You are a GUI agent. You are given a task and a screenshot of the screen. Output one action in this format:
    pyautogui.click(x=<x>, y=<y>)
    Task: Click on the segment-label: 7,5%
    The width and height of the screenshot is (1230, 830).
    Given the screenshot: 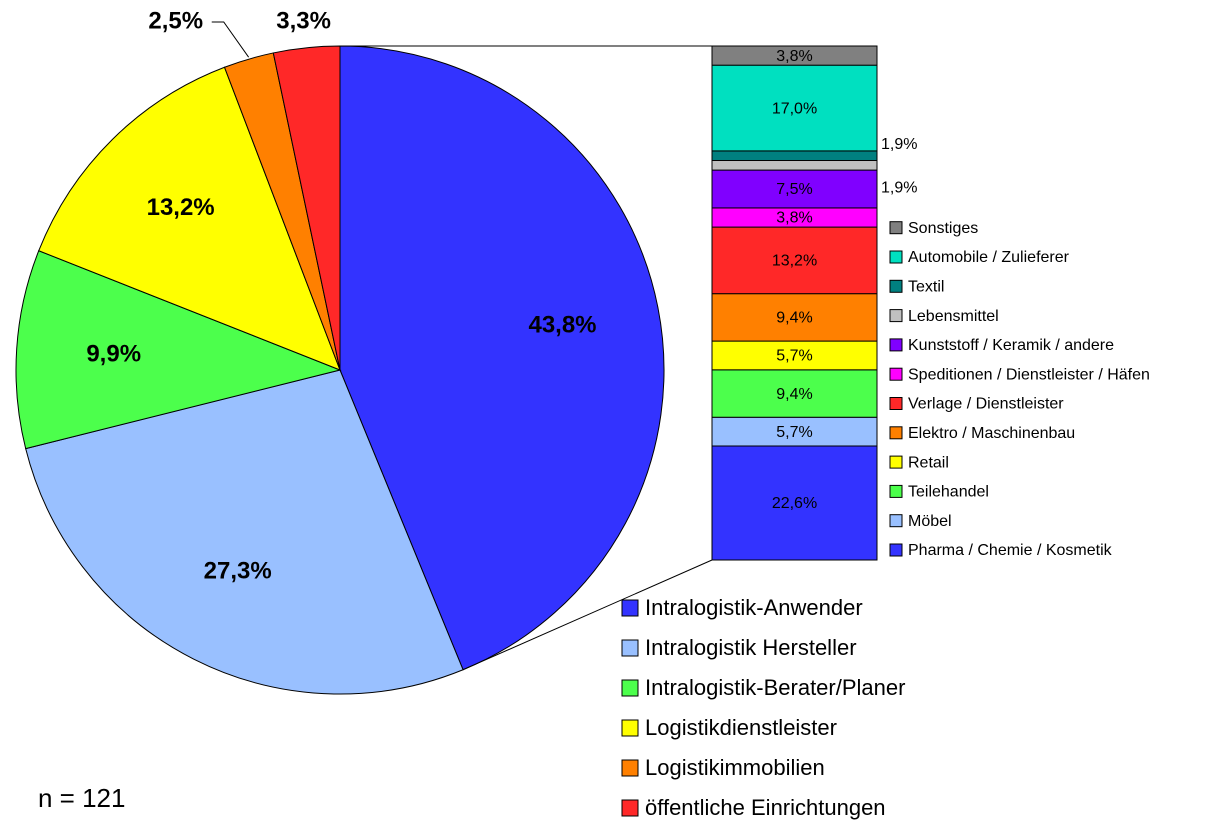 What is the action you would take?
    pyautogui.click(x=794, y=189)
    